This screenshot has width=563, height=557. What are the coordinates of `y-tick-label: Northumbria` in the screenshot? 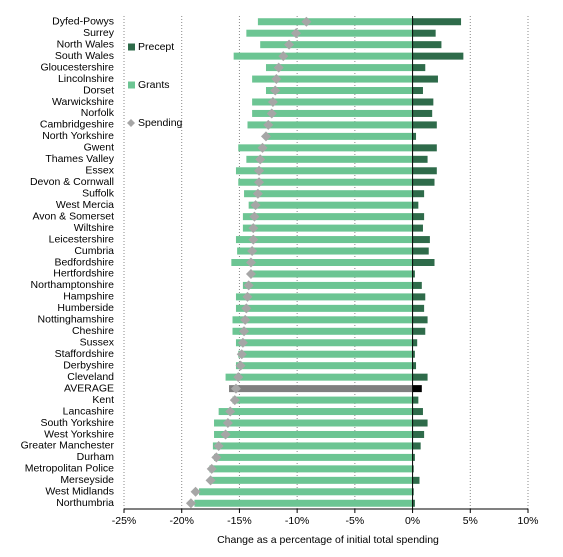 It's located at (85, 503).